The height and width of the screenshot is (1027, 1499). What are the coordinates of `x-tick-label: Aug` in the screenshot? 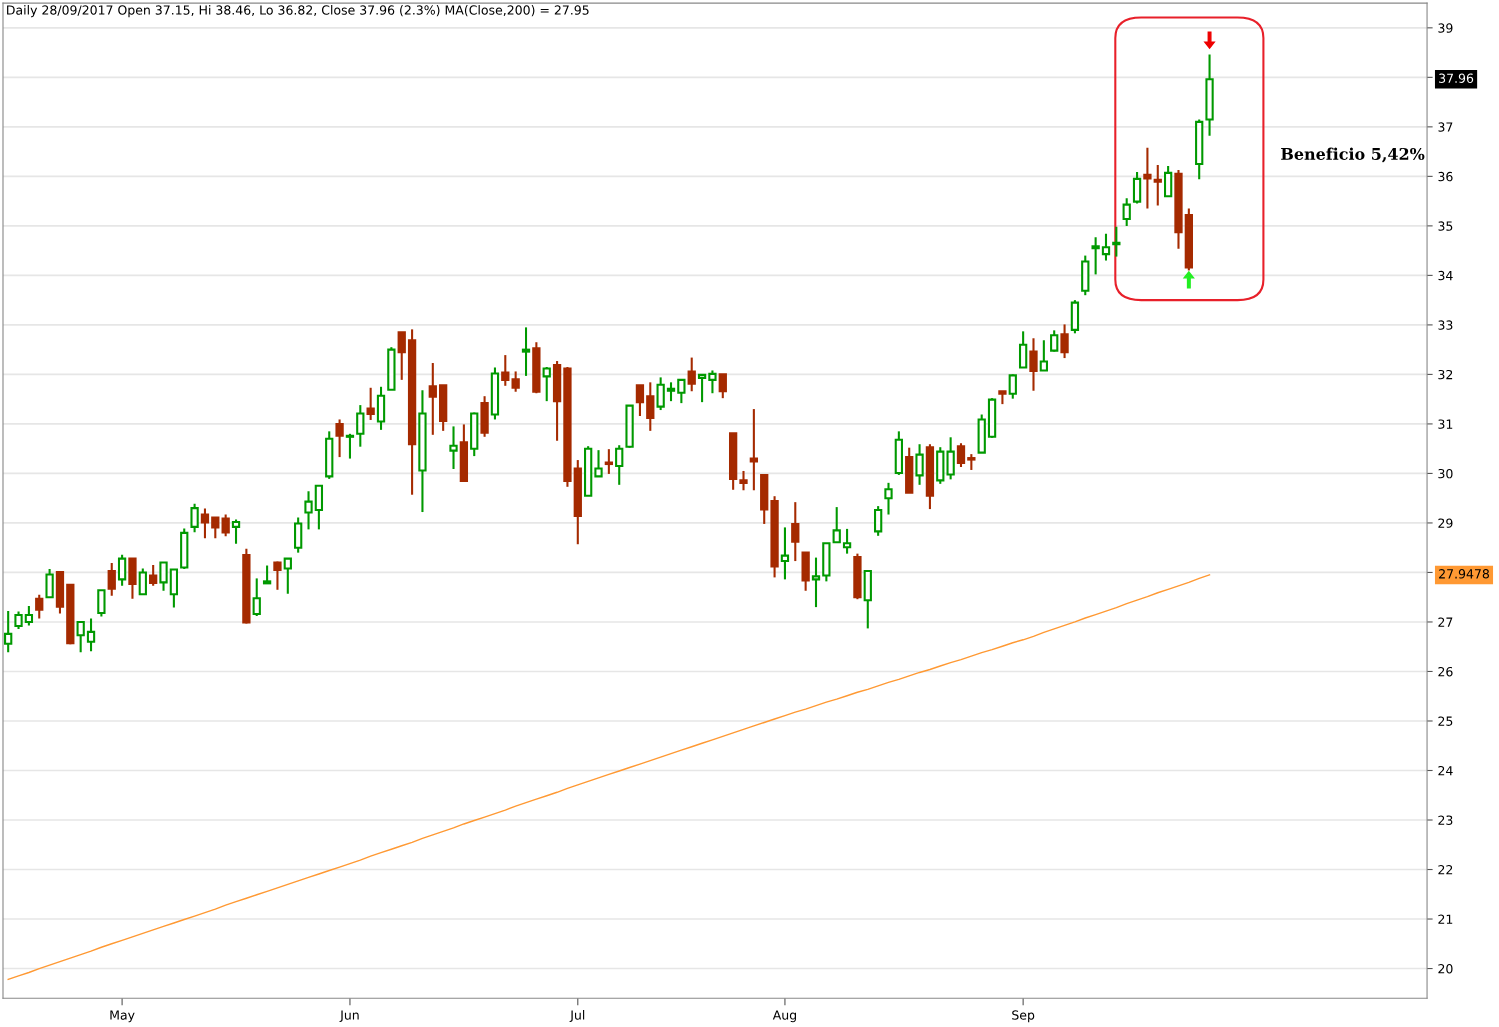 It's located at (784, 1016).